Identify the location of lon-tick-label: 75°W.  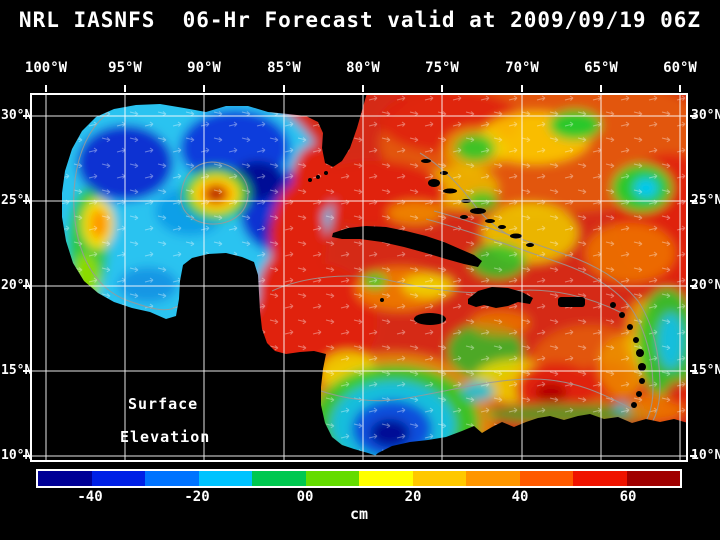
(442, 68).